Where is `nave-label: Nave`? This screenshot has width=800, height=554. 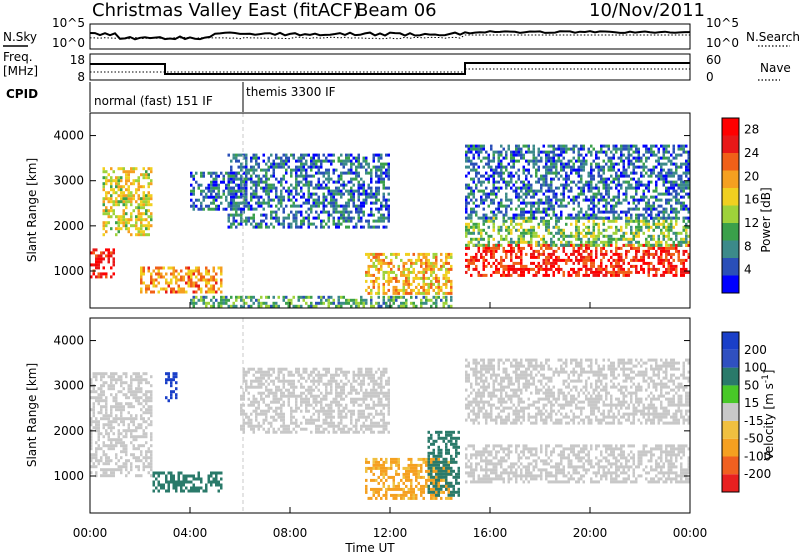 nave-label: Nave is located at coordinates (775, 68).